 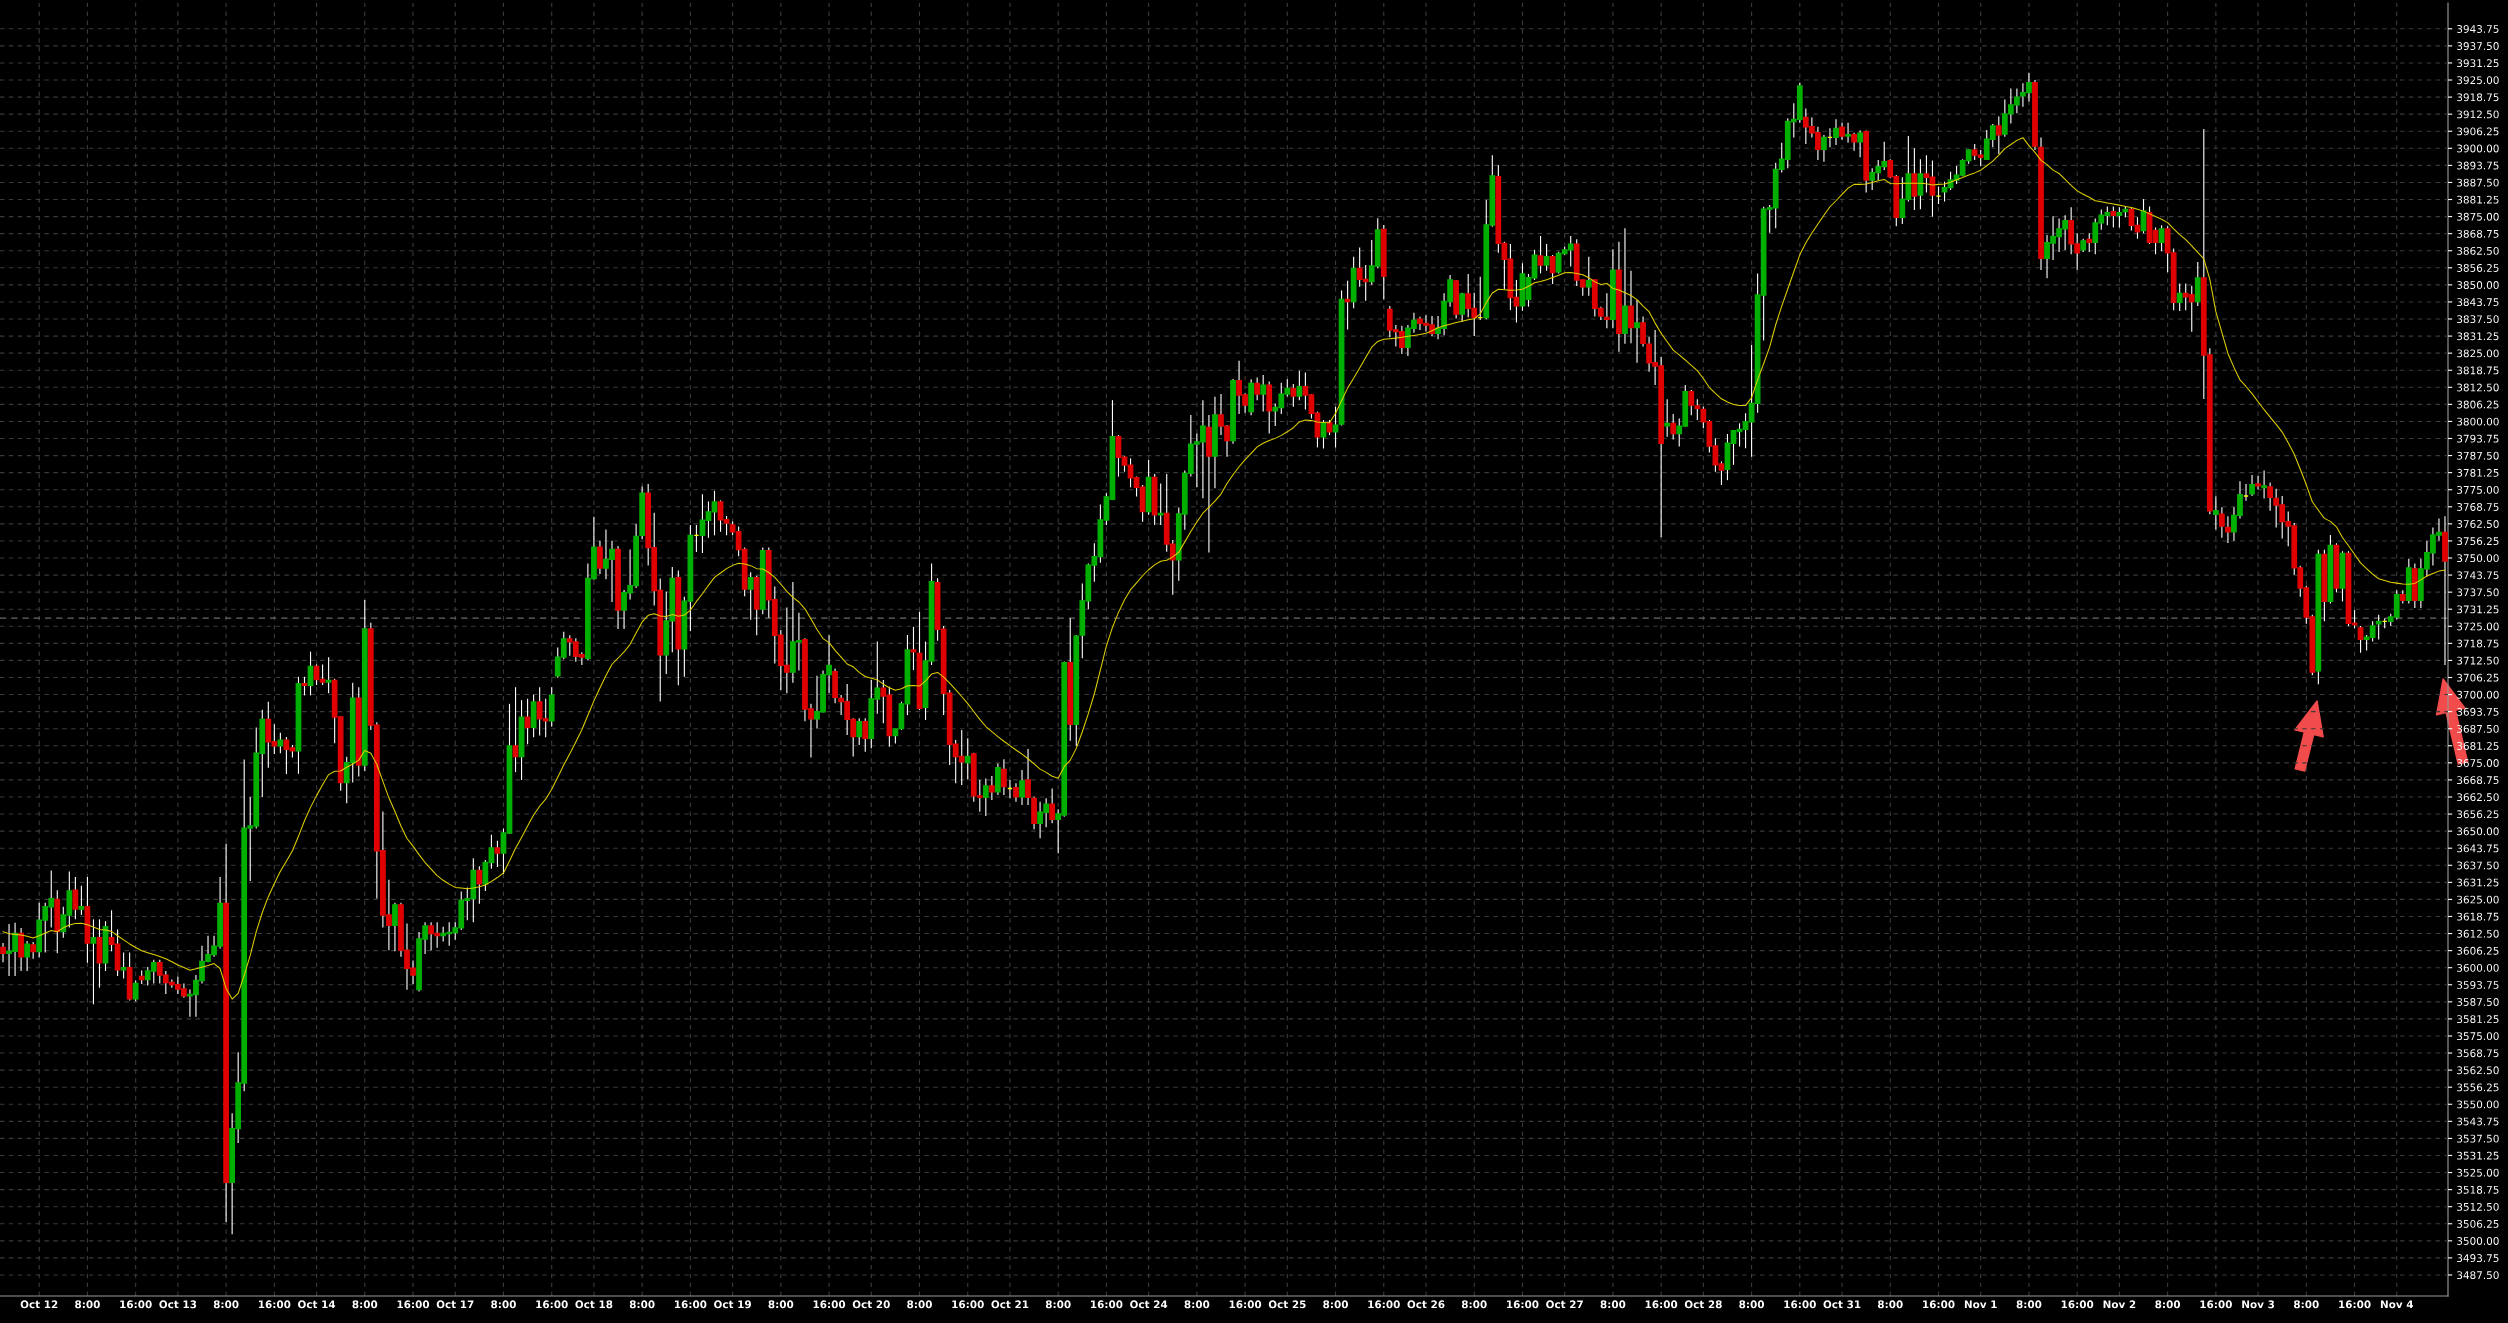 What do you see at coordinates (2478, 643) in the screenshot?
I see `y-tick-label: 3718.75` at bounding box center [2478, 643].